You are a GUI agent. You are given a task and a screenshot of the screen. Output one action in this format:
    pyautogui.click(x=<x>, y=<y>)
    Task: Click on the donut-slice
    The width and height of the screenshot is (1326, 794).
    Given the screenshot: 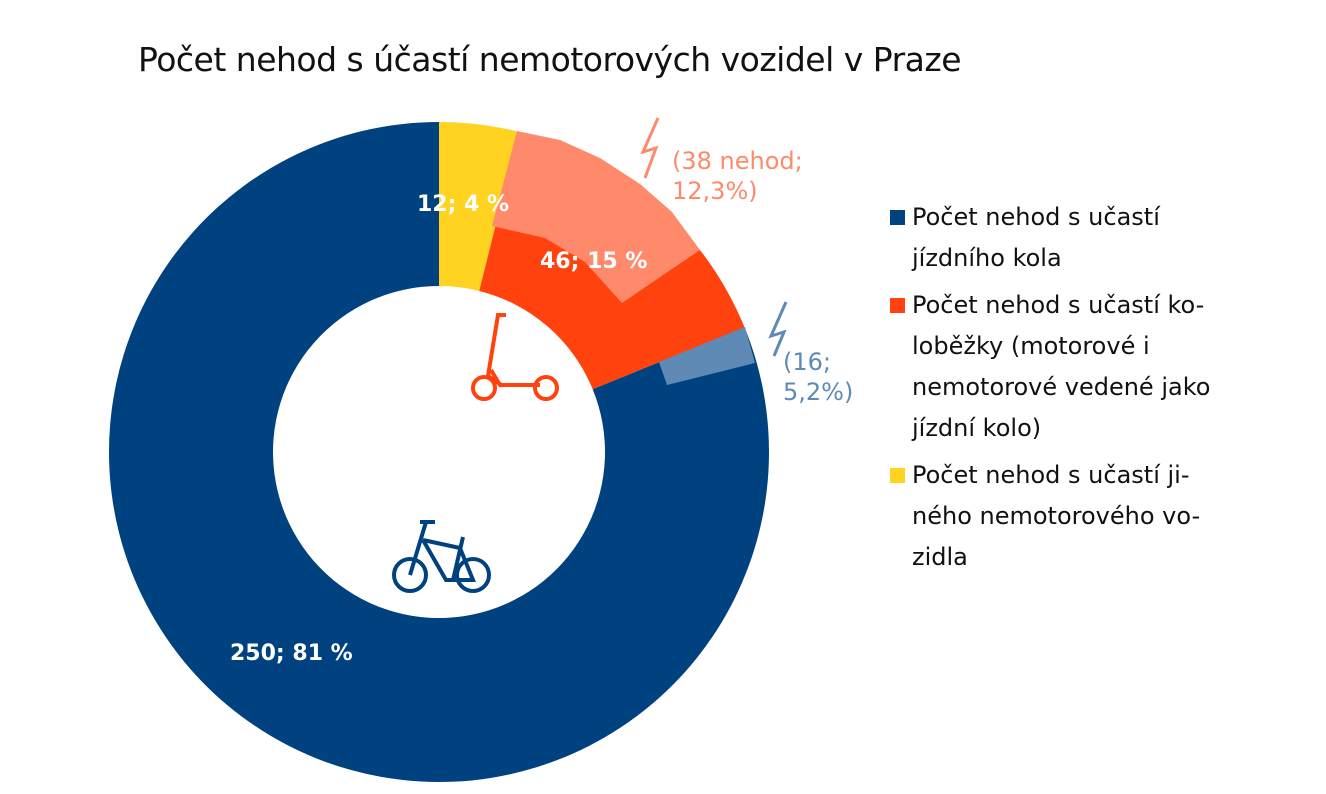 What is the action you would take?
    pyautogui.click(x=479, y=206)
    